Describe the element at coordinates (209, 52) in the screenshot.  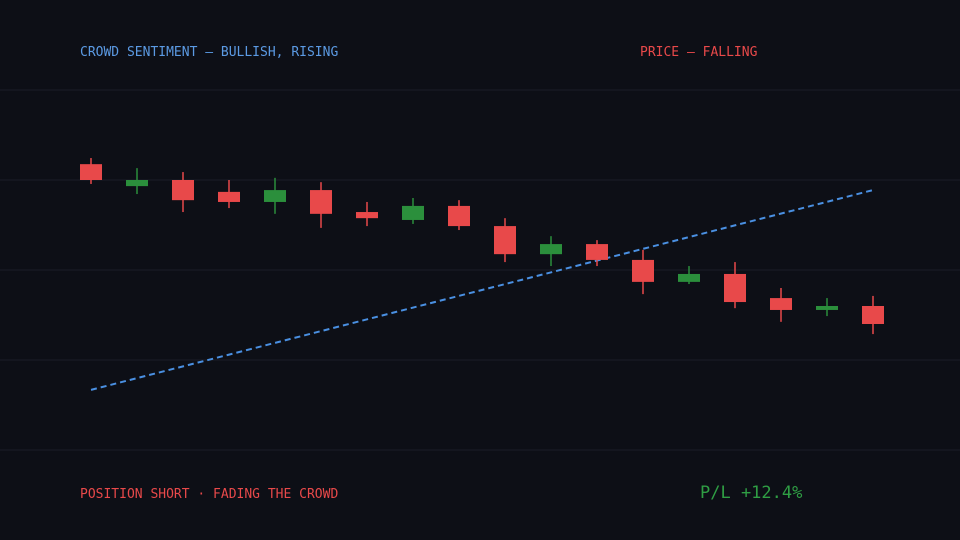
I see `sentiment-label: CROWD SENTIMENT — BULLISH, RISING` at that location.